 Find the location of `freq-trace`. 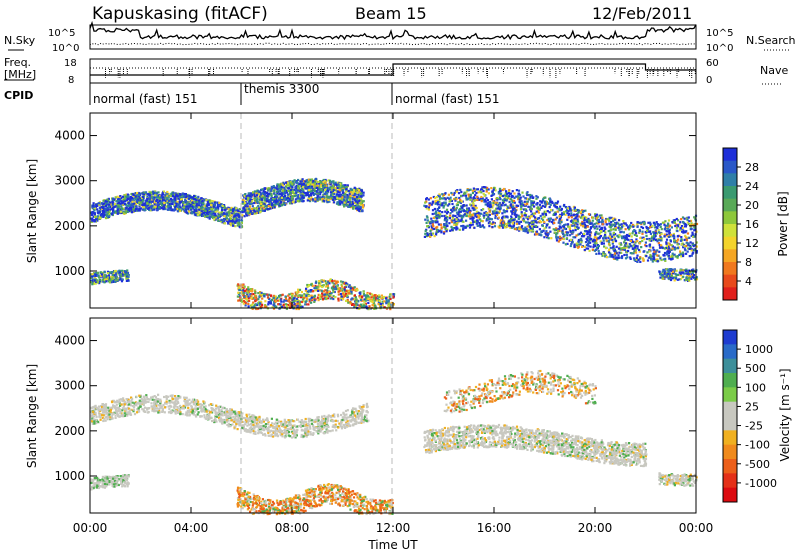

freq-trace is located at coordinates (393, 69).